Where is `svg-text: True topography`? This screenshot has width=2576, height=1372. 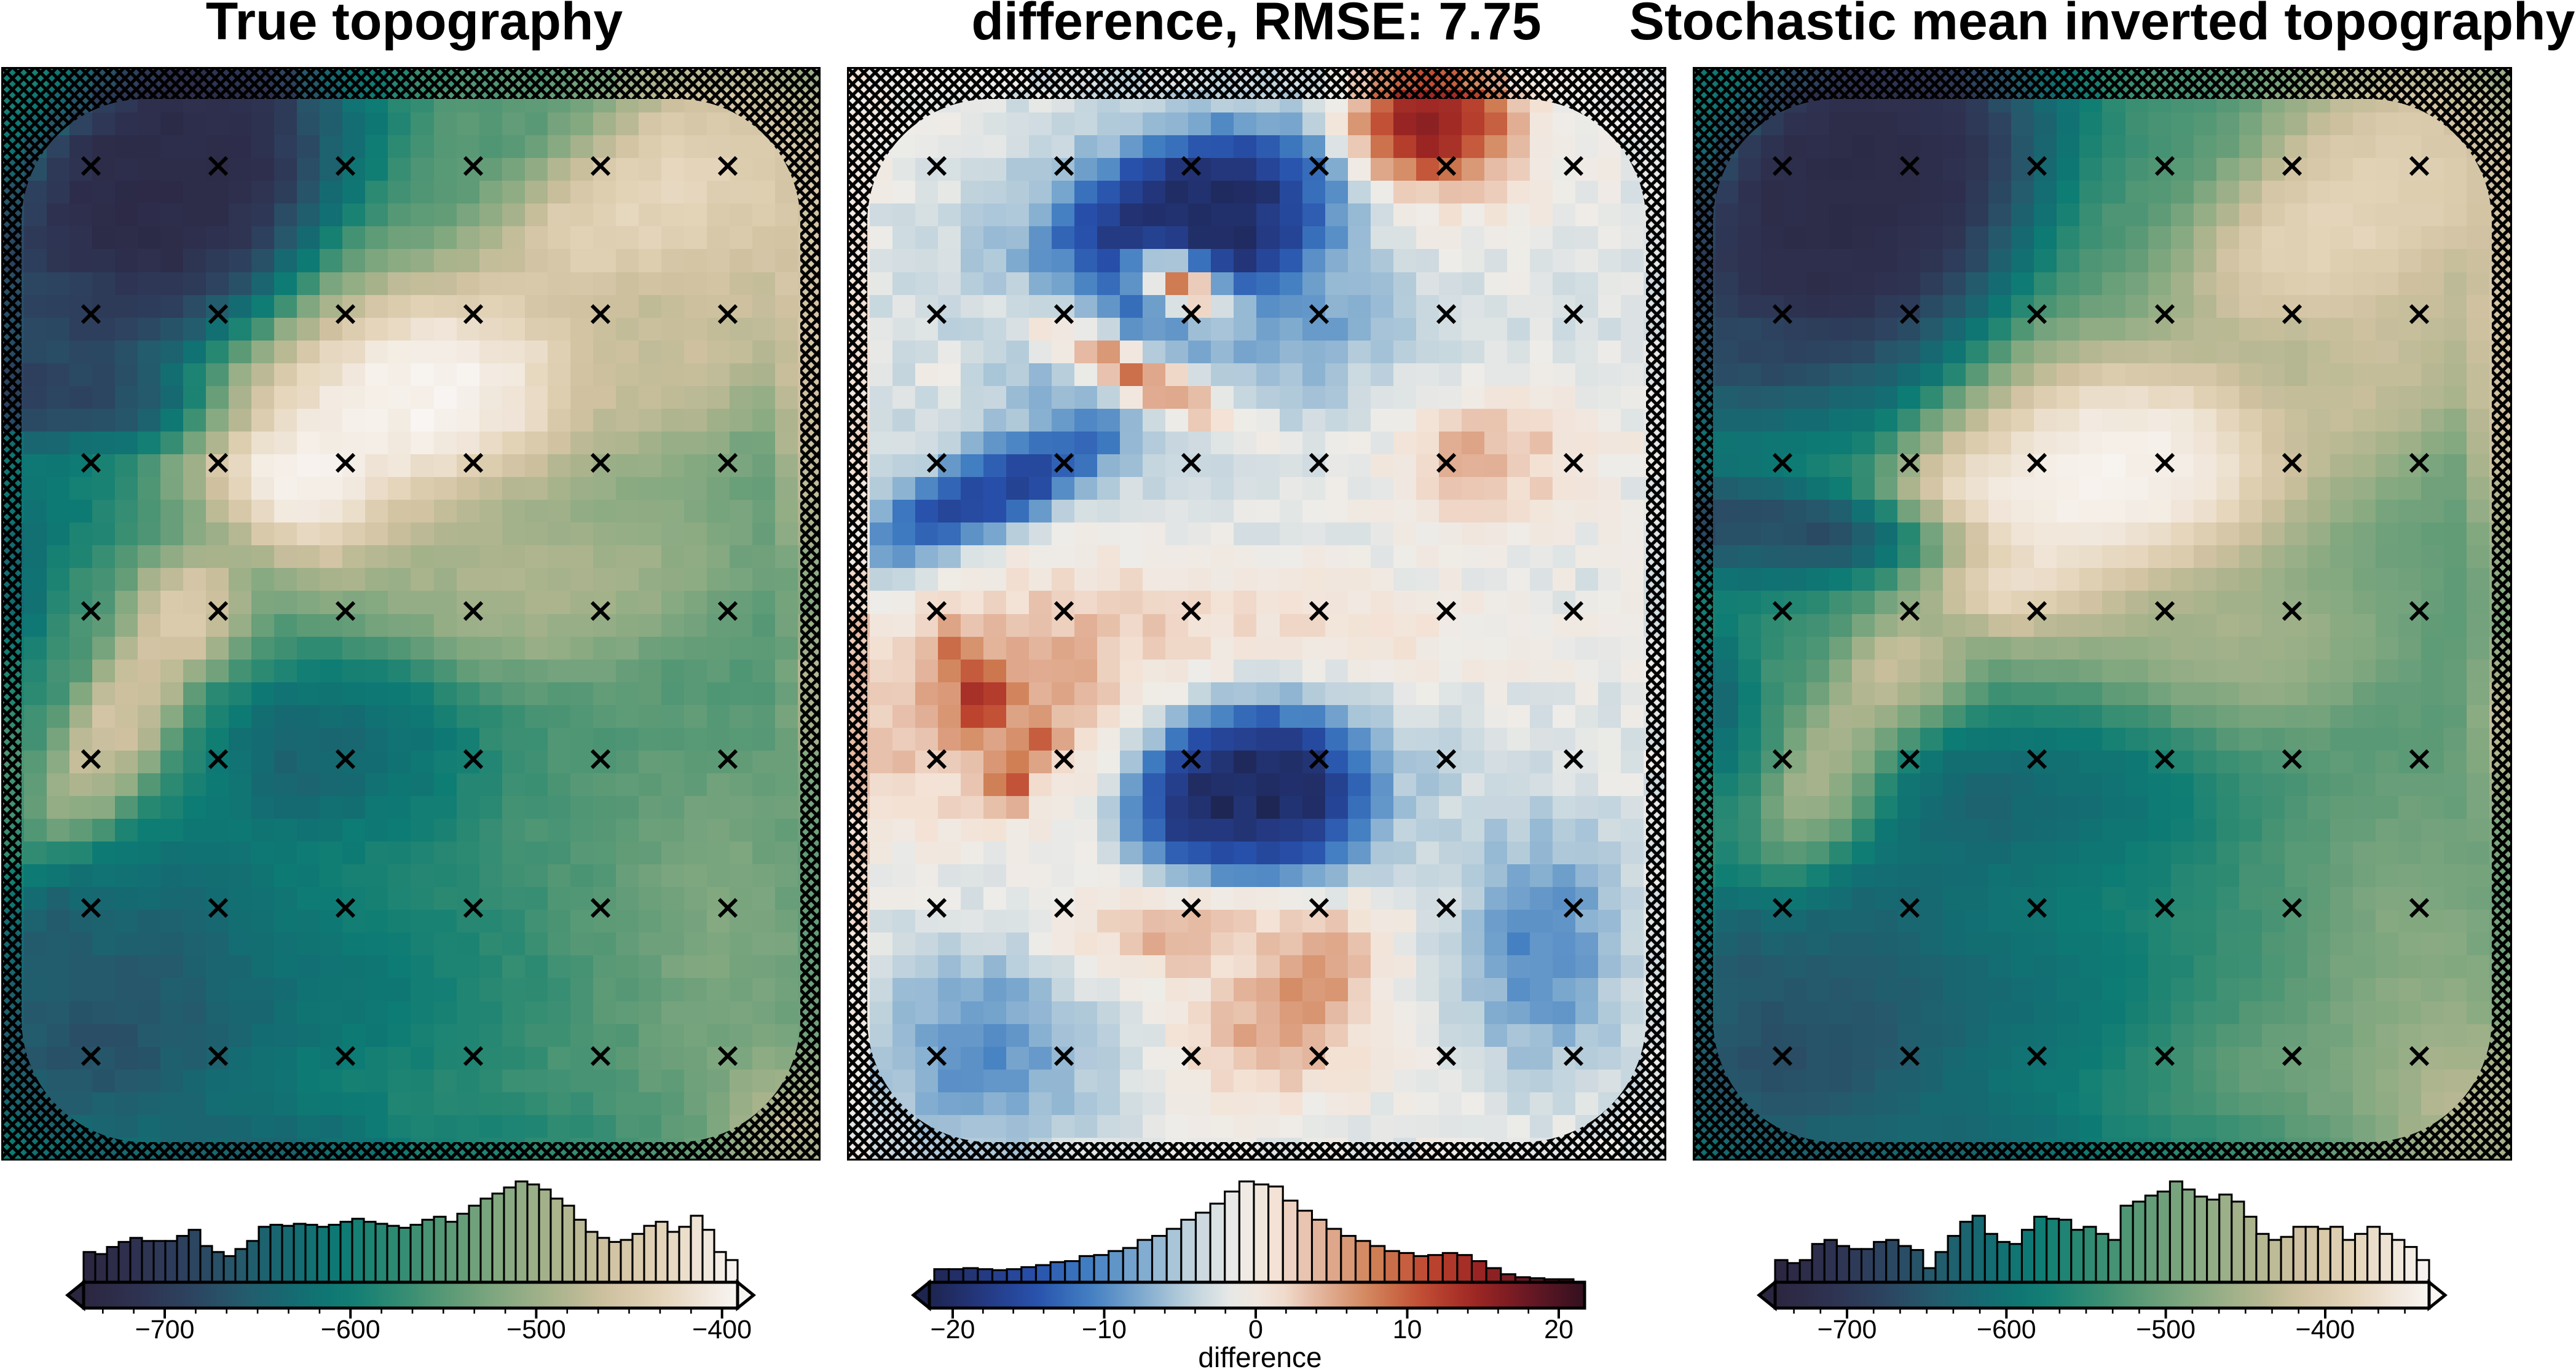 svg-text: True topography is located at coordinates (415, 25).